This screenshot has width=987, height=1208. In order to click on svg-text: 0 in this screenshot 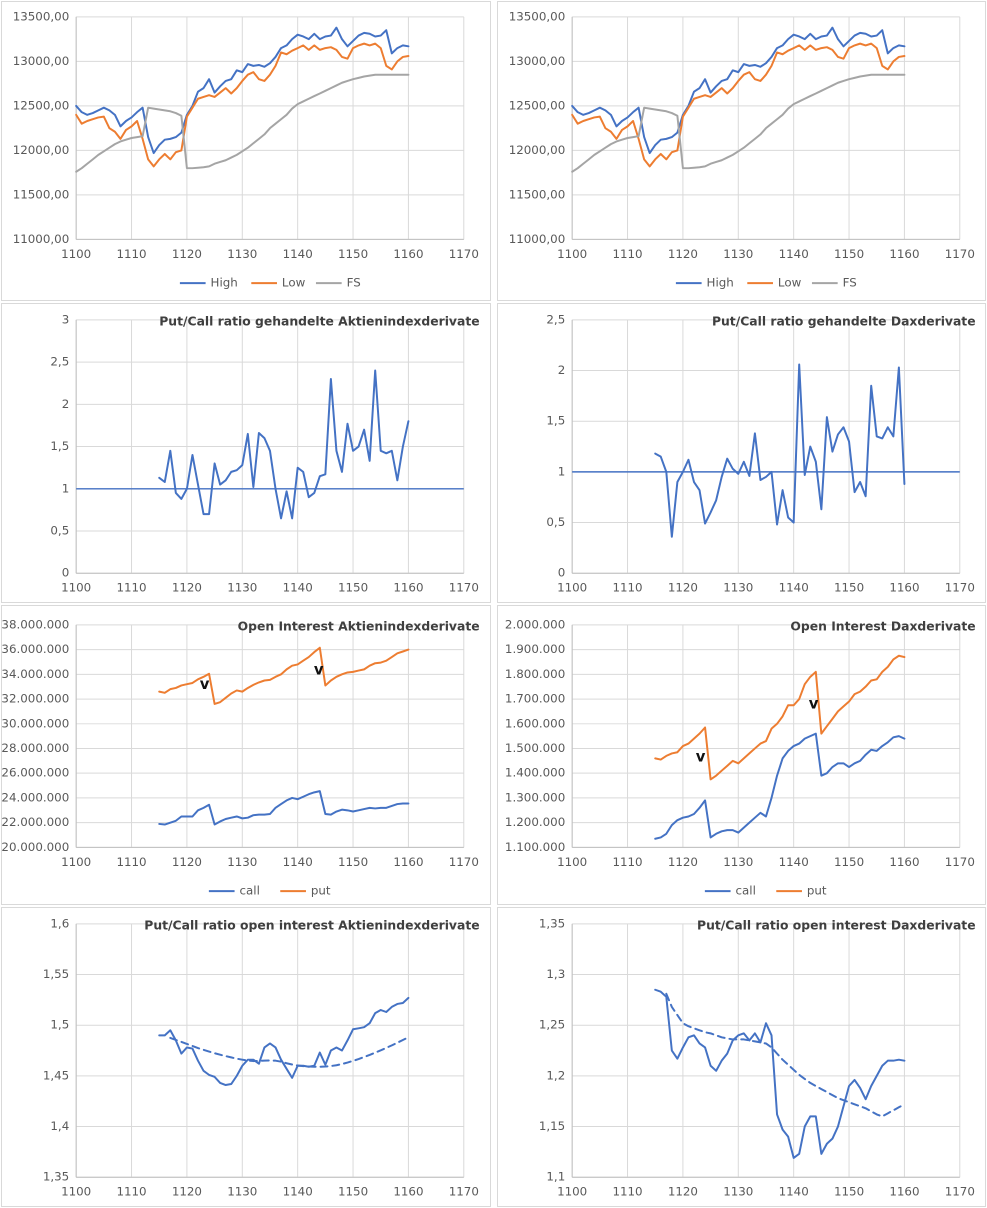, I will do `click(561, 573)`.